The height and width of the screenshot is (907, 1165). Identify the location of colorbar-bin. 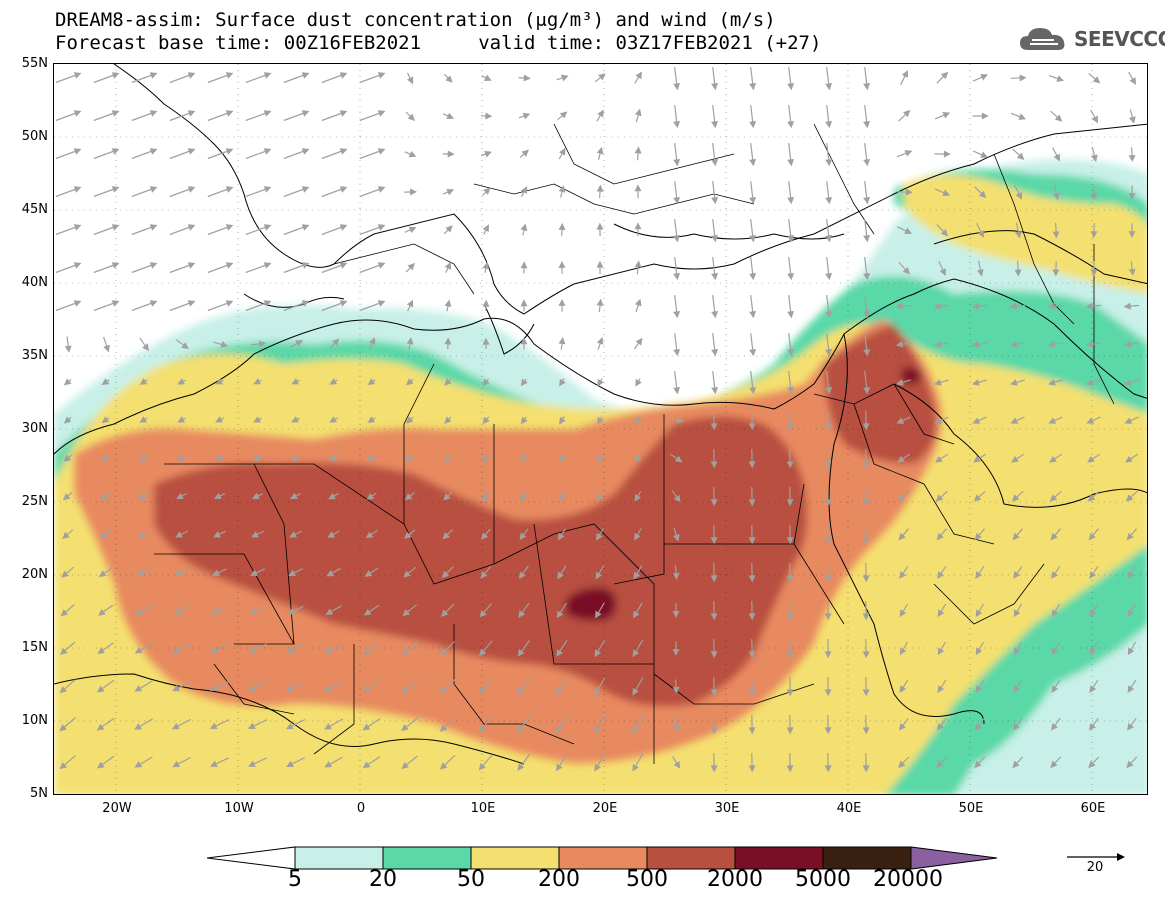
(779, 858).